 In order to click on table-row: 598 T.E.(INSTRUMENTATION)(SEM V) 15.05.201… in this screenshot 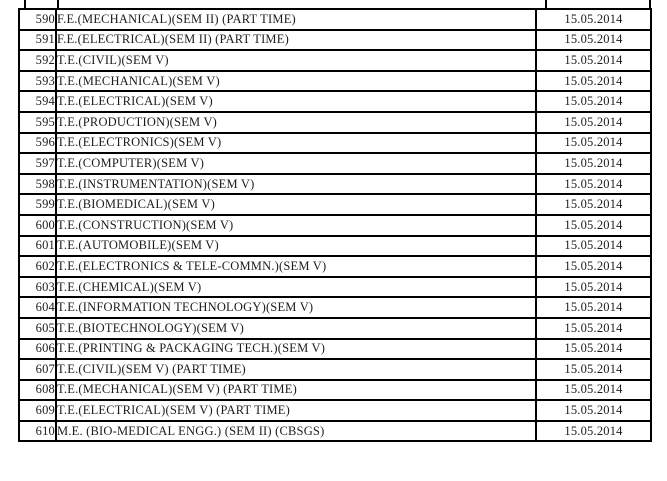, I will do `click(335, 184)`.